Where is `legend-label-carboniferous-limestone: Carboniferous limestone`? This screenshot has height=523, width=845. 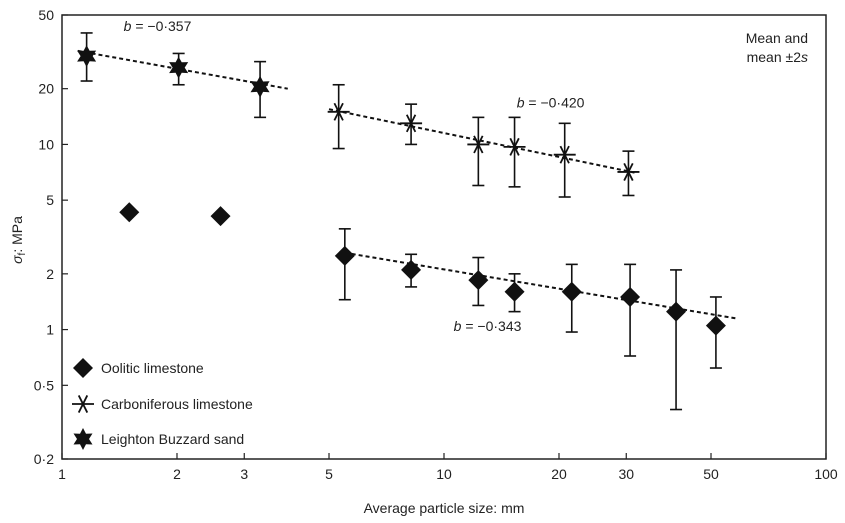 legend-label-carboniferous-limestone: Carboniferous limestone is located at coordinates (177, 404).